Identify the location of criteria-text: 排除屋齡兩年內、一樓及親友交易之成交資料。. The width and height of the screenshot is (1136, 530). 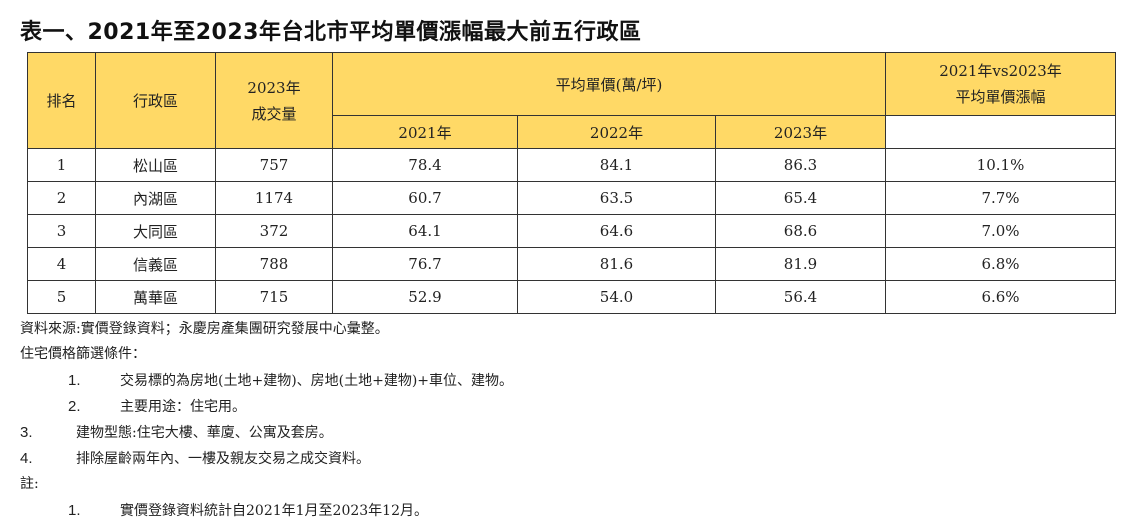
(223, 459).